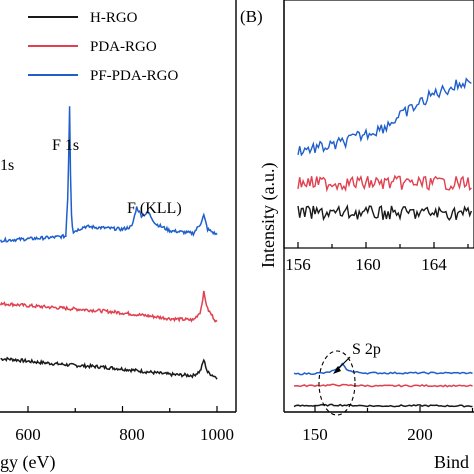 The image size is (474, 474). I want to click on tick-label-b-200: 200, so click(420, 434).